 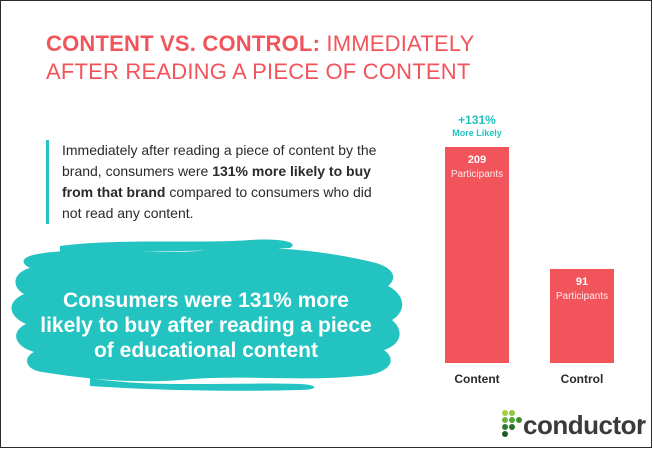 I want to click on bar-value-label: 91, so click(x=582, y=282).